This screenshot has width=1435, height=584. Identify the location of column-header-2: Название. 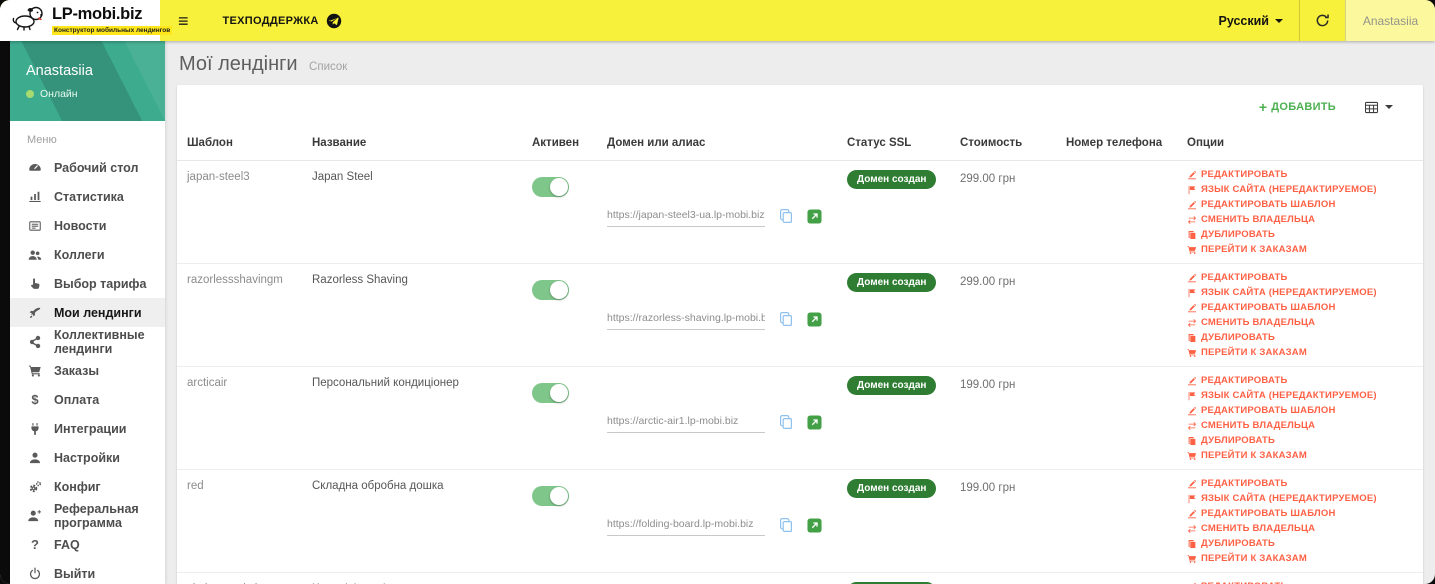
(339, 143).